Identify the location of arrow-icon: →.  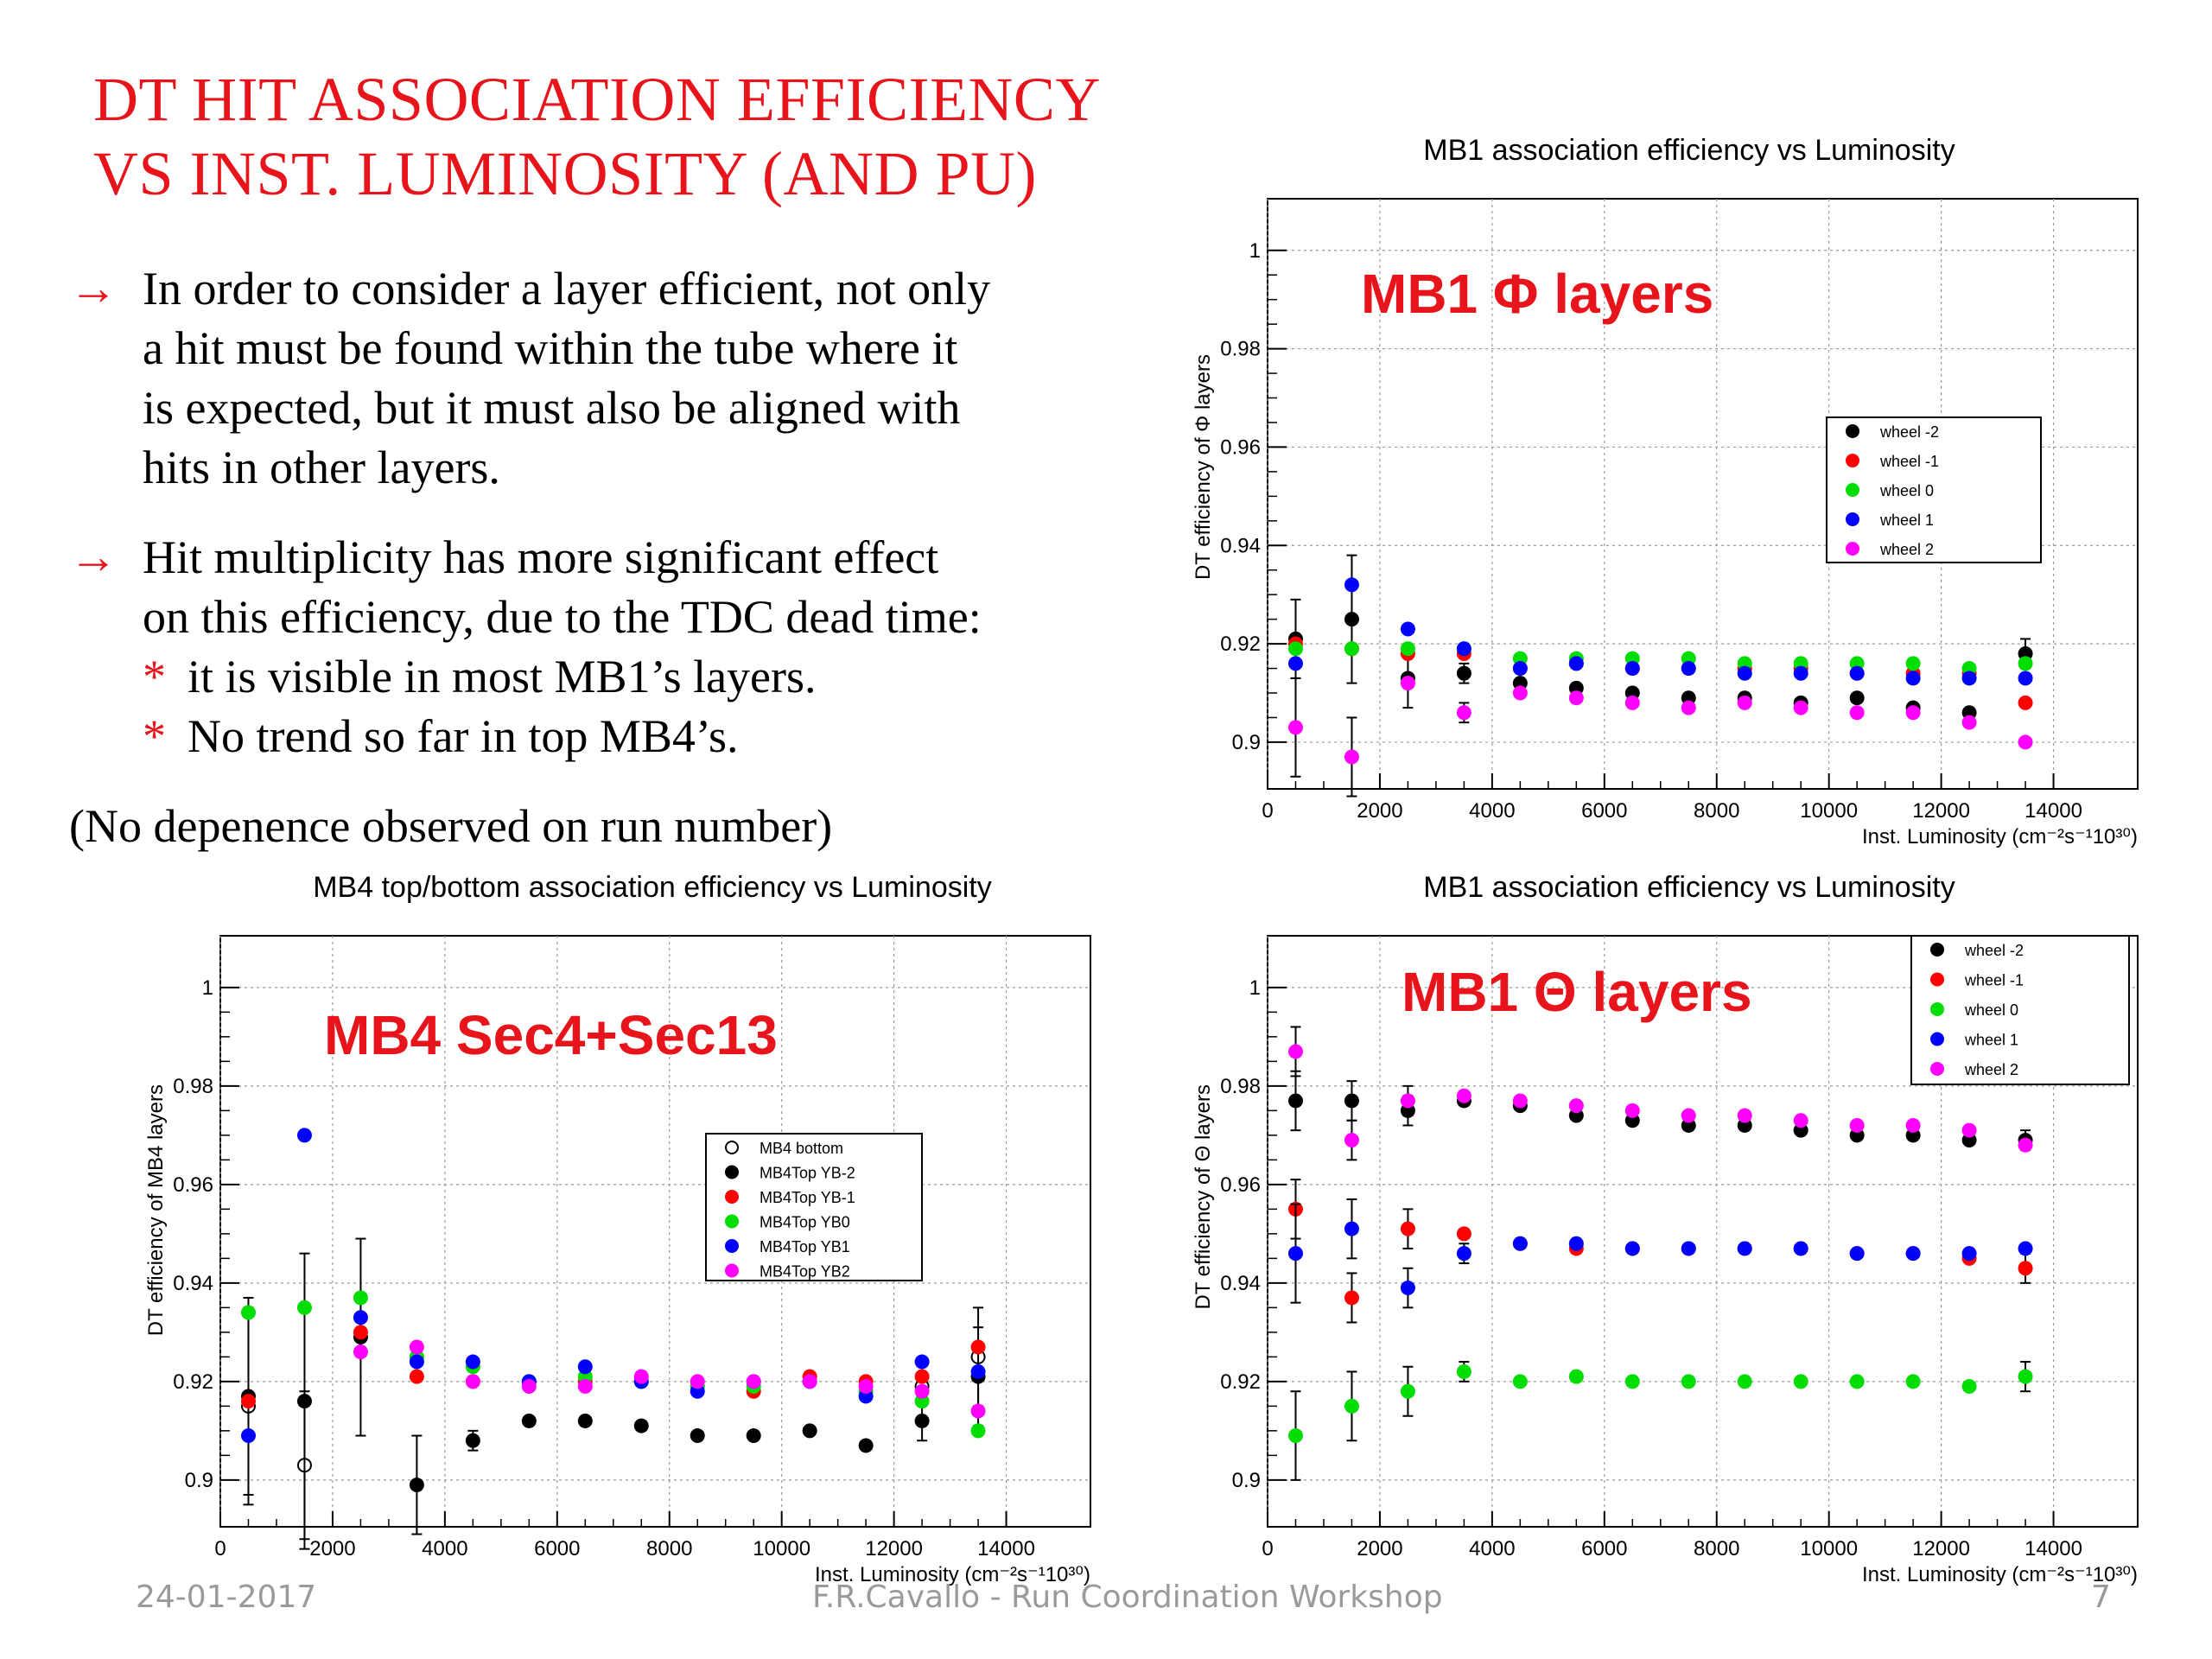
(93, 288).